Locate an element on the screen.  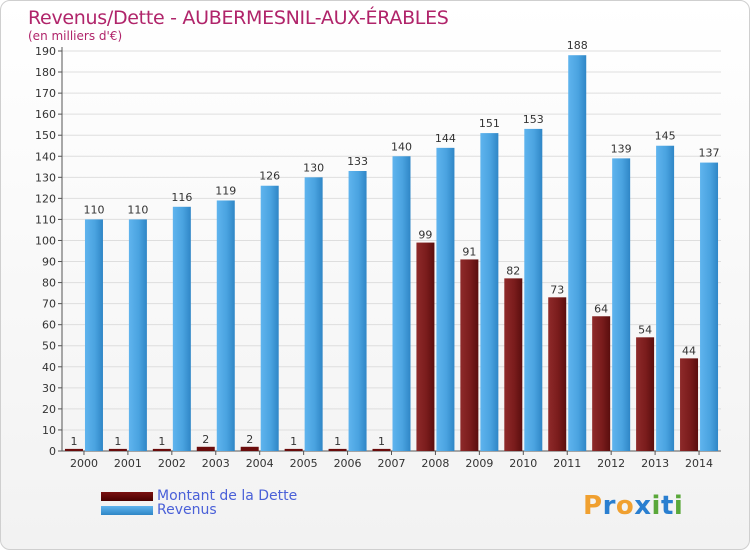
data-label-dette-2008: 99 is located at coordinates (425, 235).